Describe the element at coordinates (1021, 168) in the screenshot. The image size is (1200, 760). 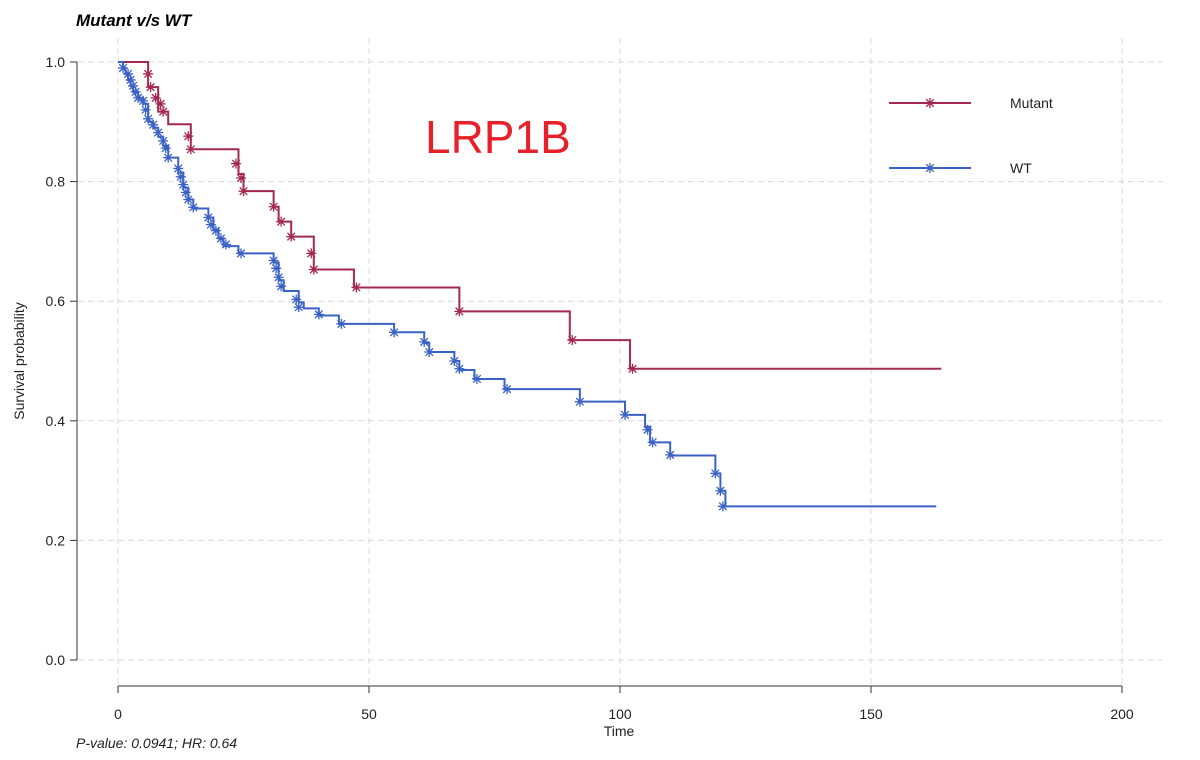
I see `wt-legend-label: WT` at that location.